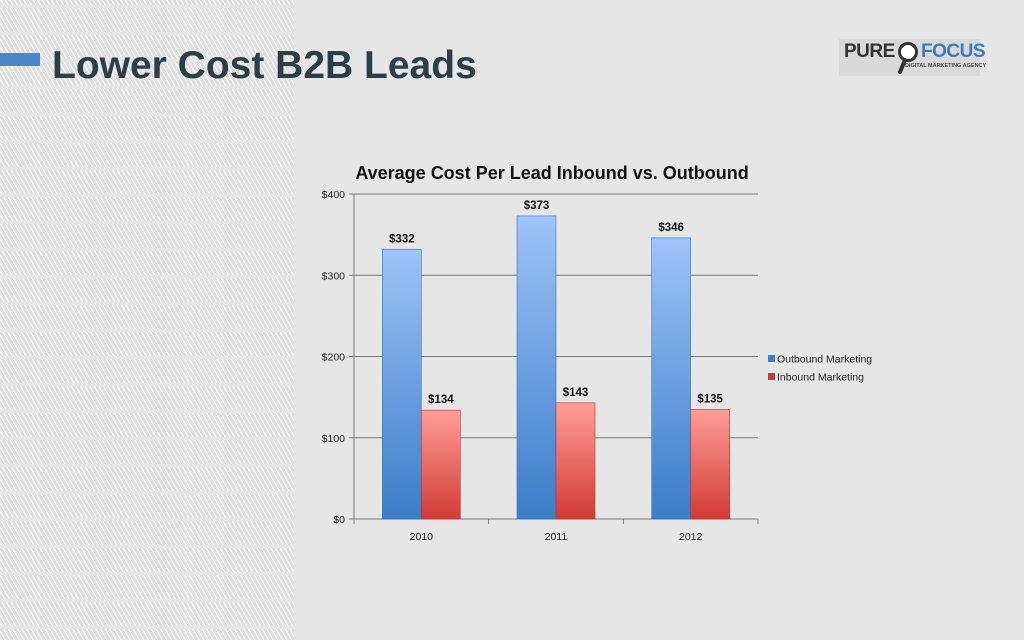  Describe the element at coordinates (20, 59) in the screenshot. I see `title-accent-bar` at that location.